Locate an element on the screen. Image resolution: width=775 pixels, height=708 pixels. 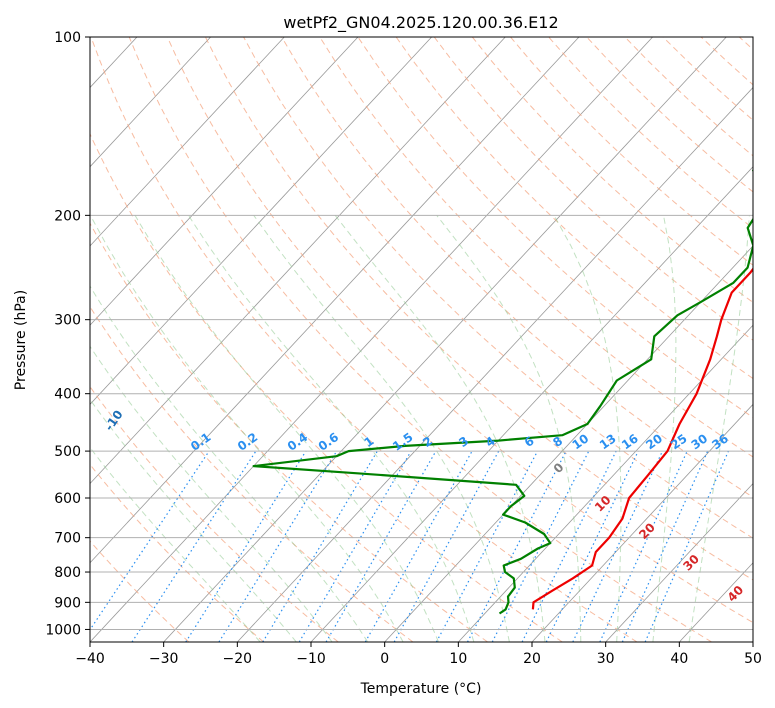
y-axis: 100 200 300 400 500 600 700 800 900 1000 is located at coordinates (67, 334).